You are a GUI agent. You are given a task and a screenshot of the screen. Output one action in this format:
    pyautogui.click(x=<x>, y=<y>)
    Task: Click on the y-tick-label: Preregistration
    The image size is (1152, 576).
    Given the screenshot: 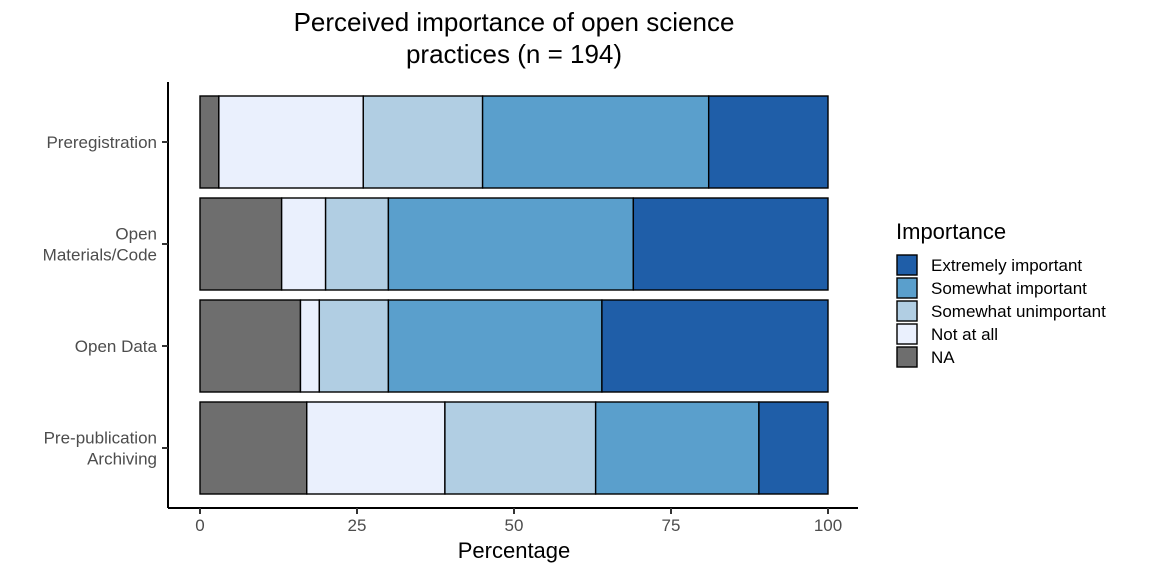 What is the action you would take?
    pyautogui.click(x=101, y=142)
    